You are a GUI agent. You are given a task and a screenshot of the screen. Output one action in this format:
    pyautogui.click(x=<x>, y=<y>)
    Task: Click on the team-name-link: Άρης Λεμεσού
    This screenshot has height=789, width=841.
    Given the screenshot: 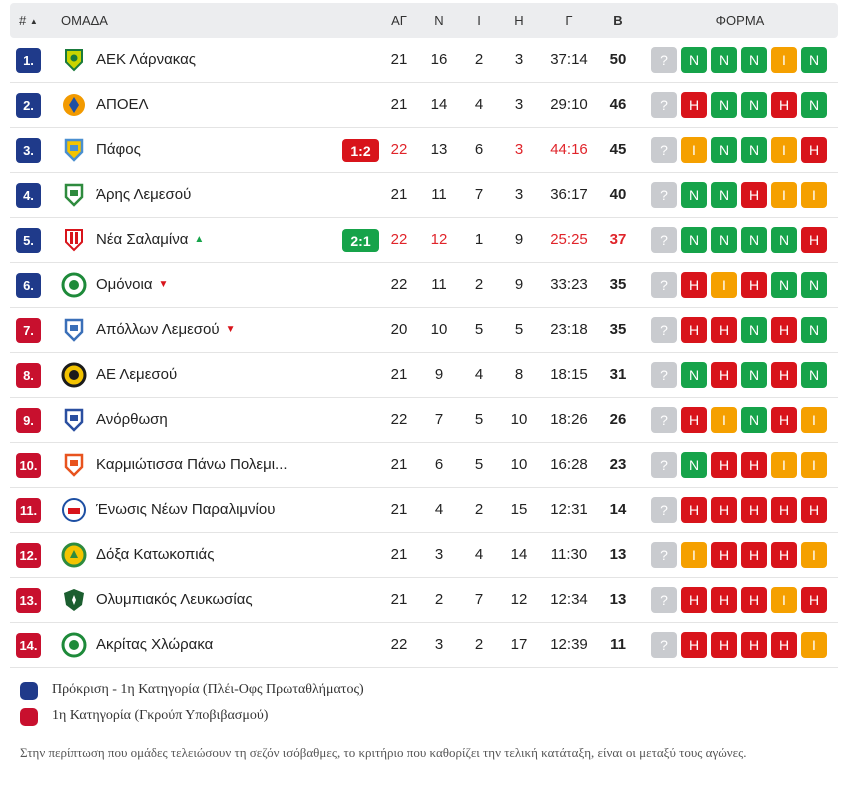 What is the action you would take?
    pyautogui.click(x=143, y=194)
    